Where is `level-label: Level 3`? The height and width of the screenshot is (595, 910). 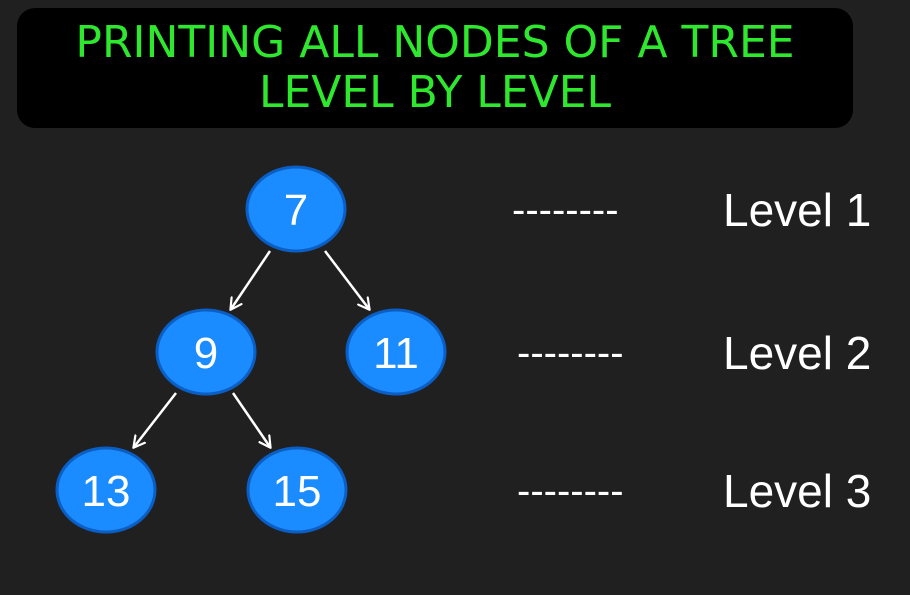
level-label: Level 3 is located at coordinates (797, 491).